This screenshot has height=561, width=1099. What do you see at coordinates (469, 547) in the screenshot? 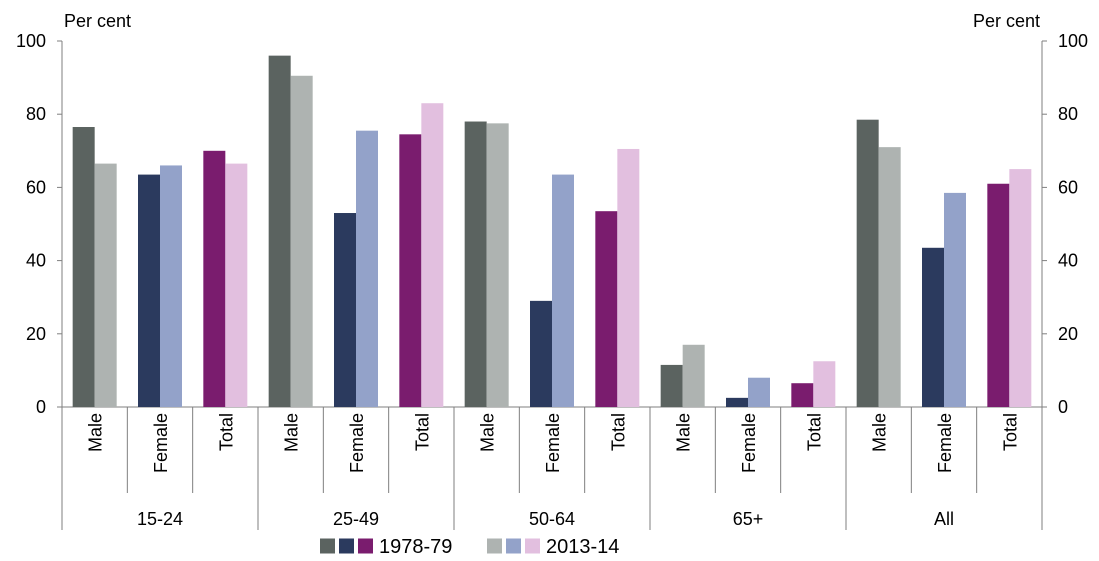
I see `legend: 1978-79 2013-14` at bounding box center [469, 547].